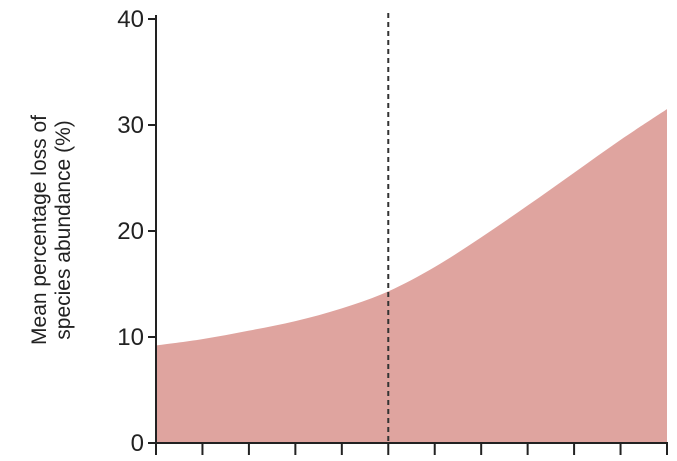  Describe the element at coordinates (130, 125) in the screenshot. I see `y-tick-label: 30` at that location.